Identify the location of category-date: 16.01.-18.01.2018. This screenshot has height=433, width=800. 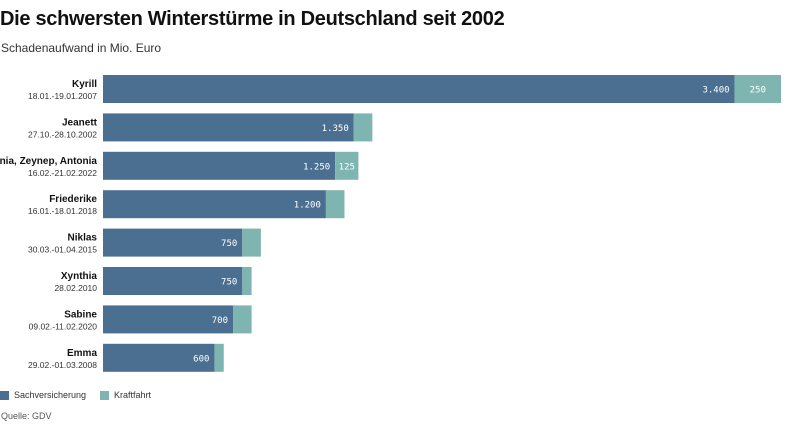
(62, 211).